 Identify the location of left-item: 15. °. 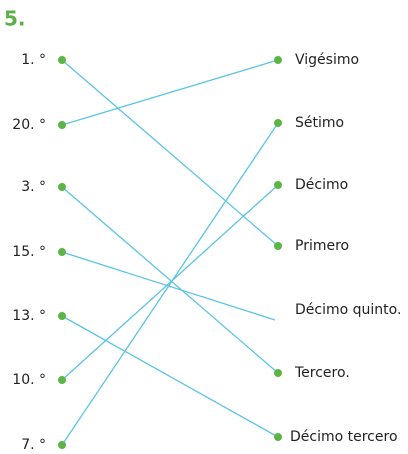
(29, 252).